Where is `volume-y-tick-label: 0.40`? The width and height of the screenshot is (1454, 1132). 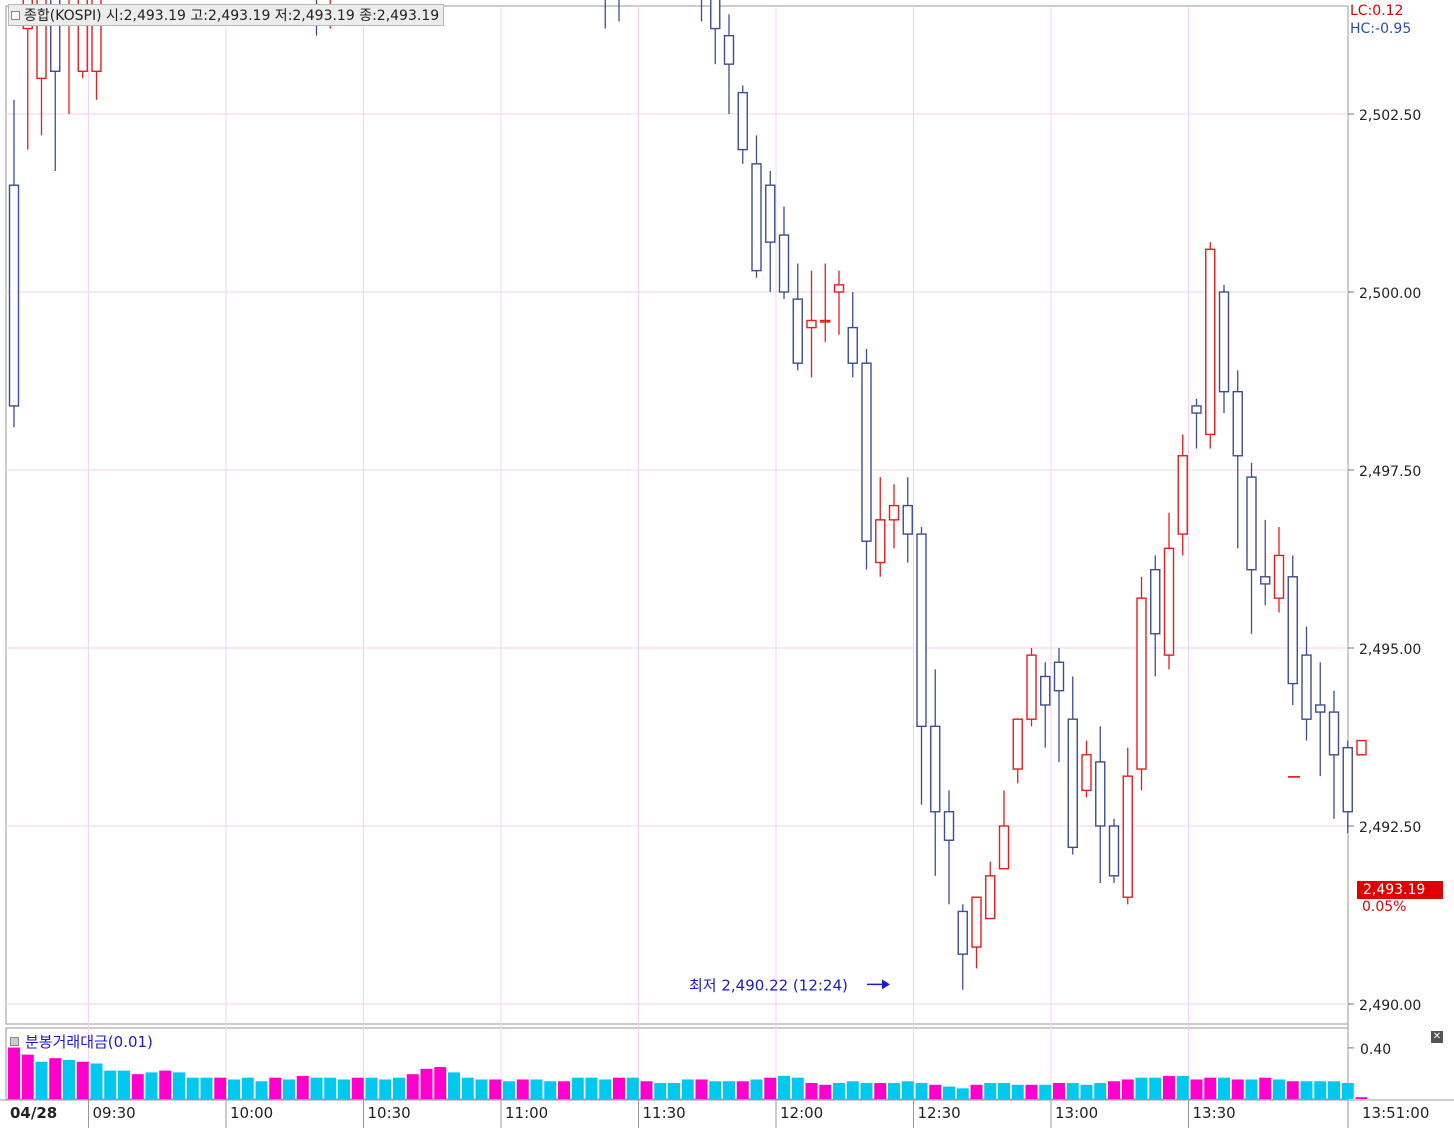
volume-y-tick-label: 0.40 is located at coordinates (1375, 1050).